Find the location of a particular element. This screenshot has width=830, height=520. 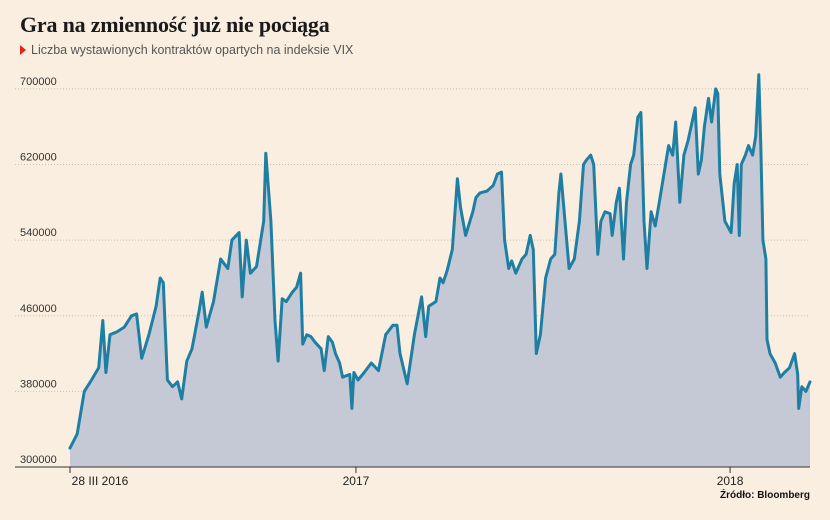

y-tick-label: 540000 is located at coordinates (38, 233).